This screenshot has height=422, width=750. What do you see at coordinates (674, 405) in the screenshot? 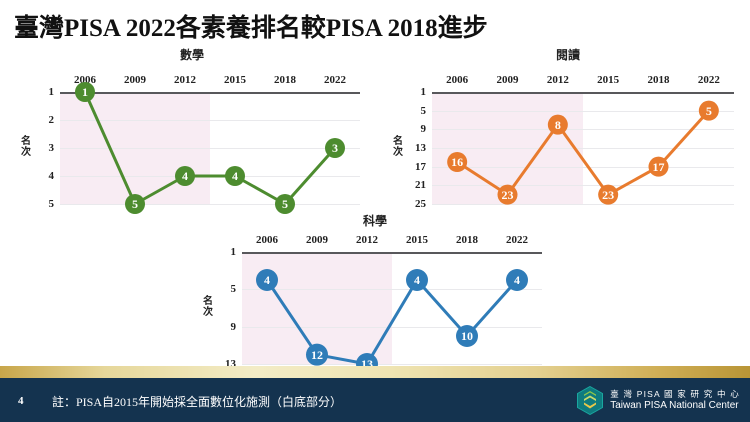
I see `logo-text-english: Taiwan PISA National Center` at bounding box center [674, 405].